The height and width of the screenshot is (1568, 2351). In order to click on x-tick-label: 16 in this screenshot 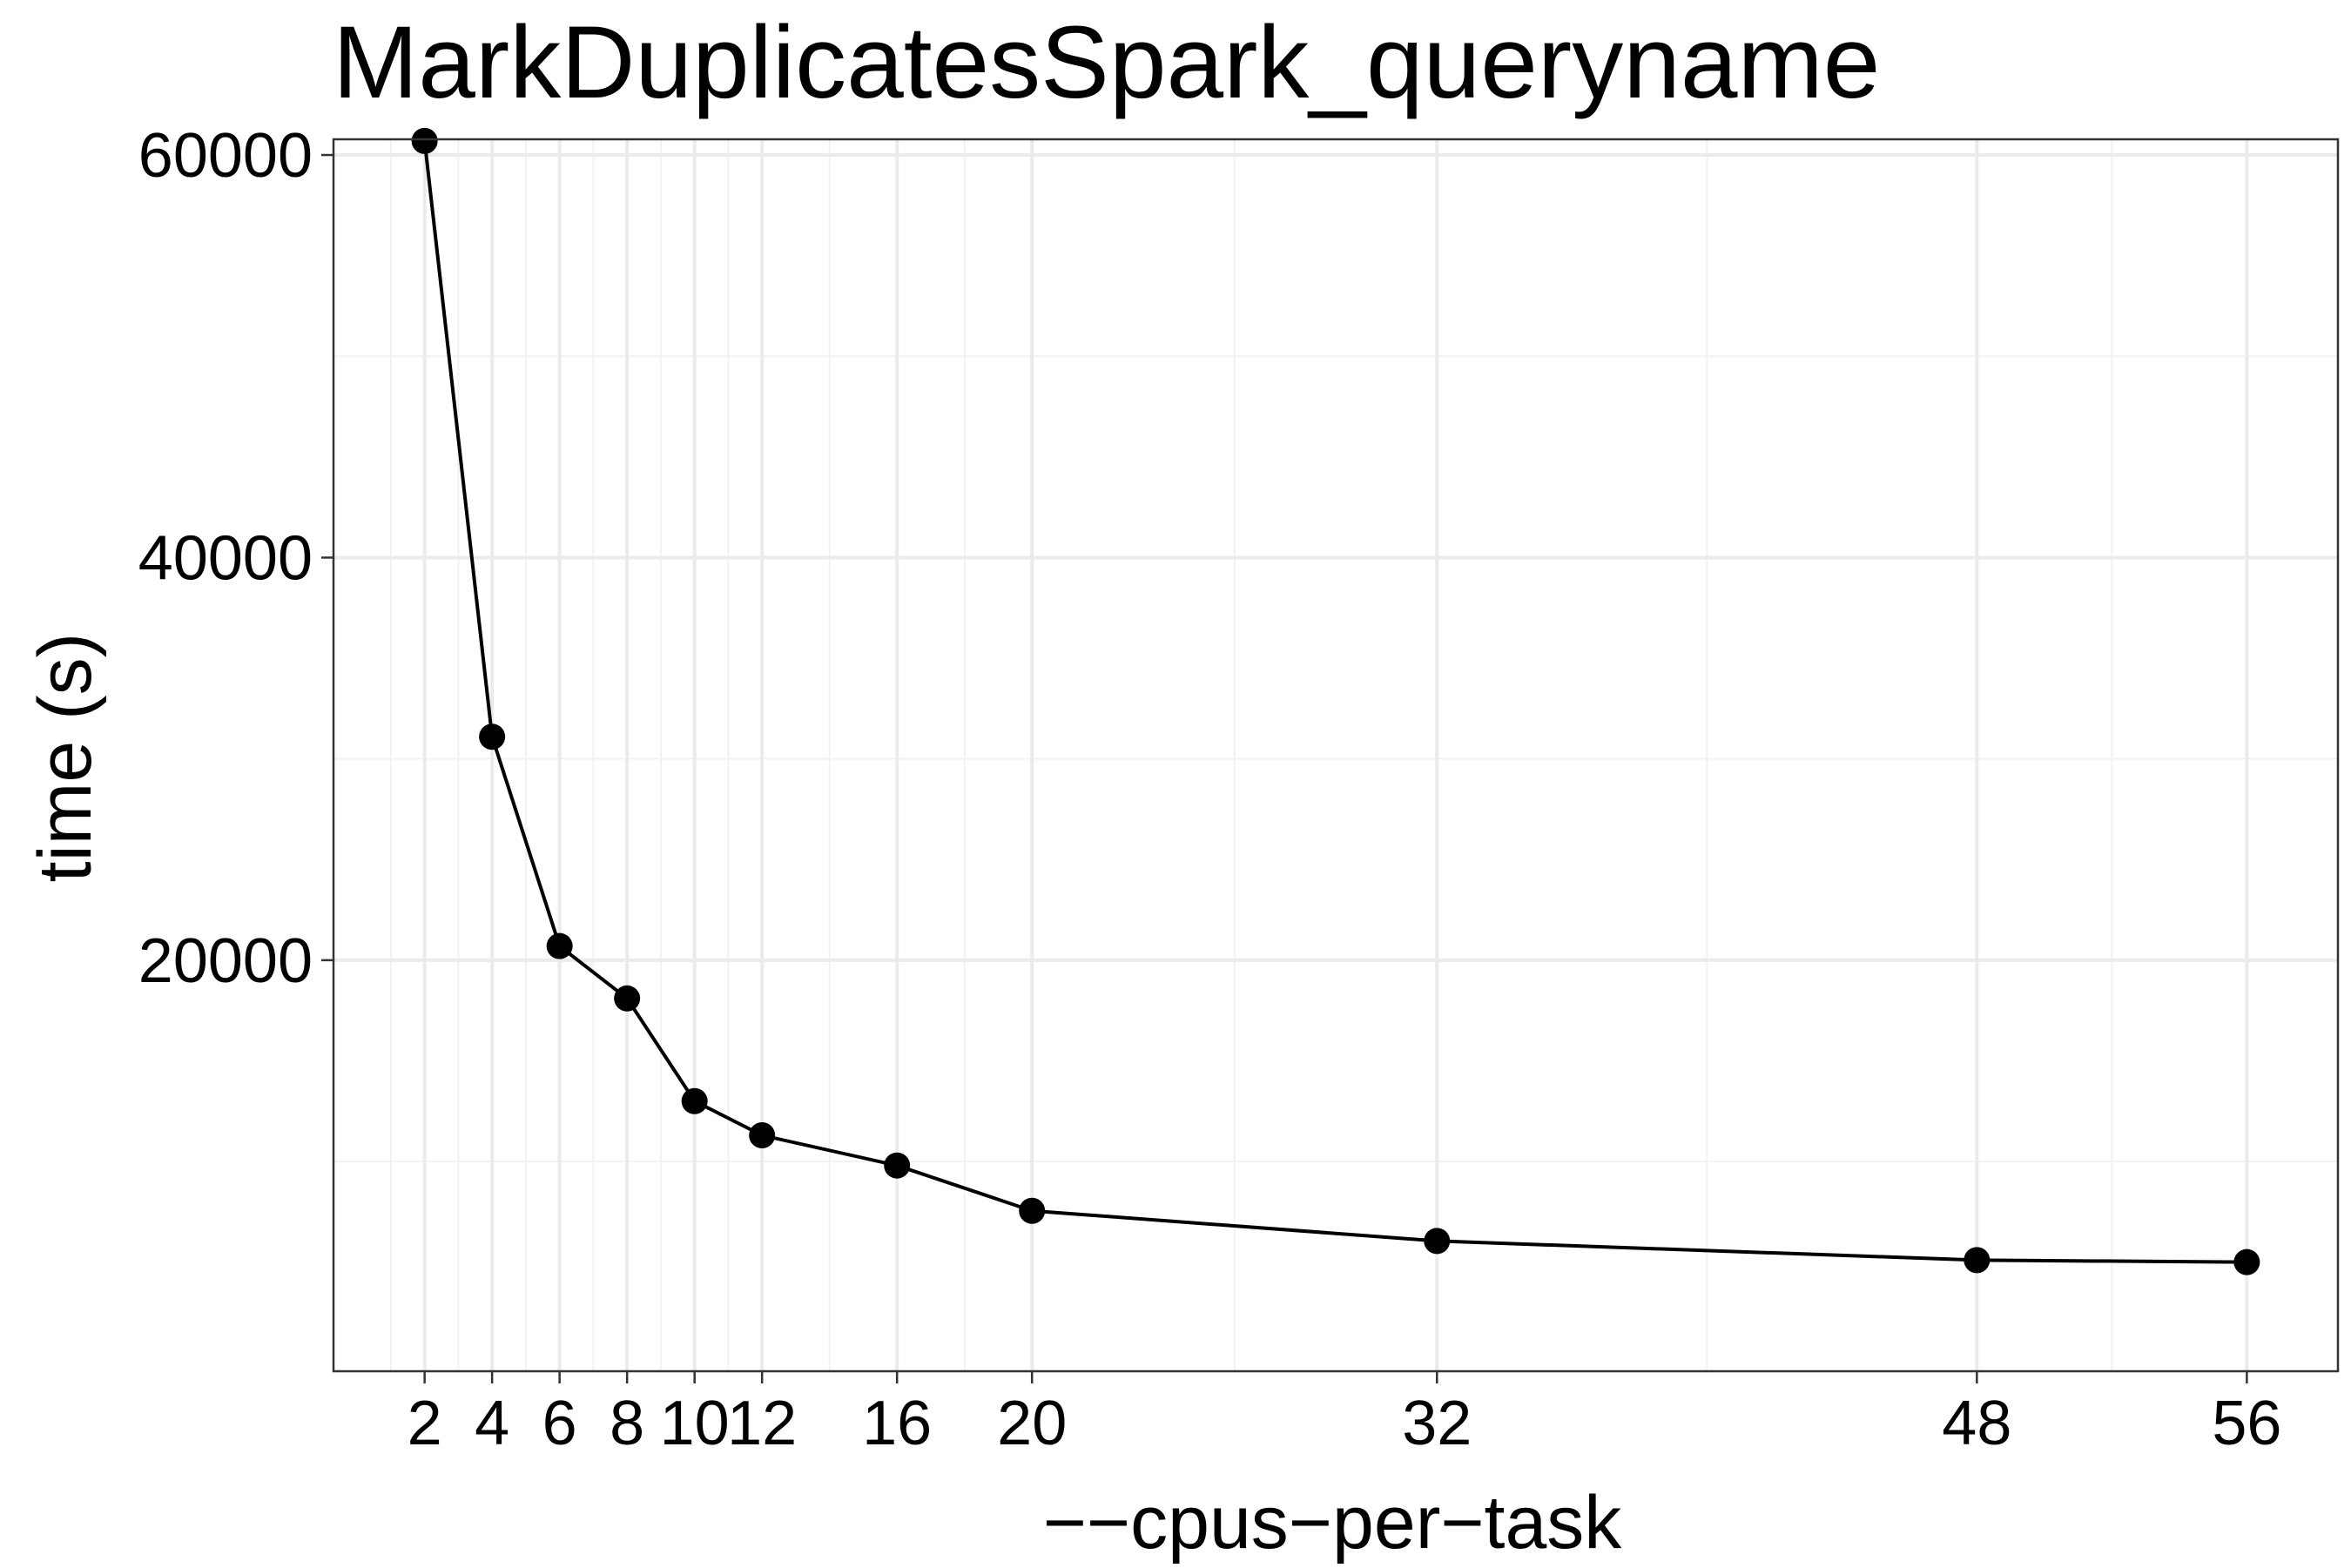, I will do `click(897, 1423)`.